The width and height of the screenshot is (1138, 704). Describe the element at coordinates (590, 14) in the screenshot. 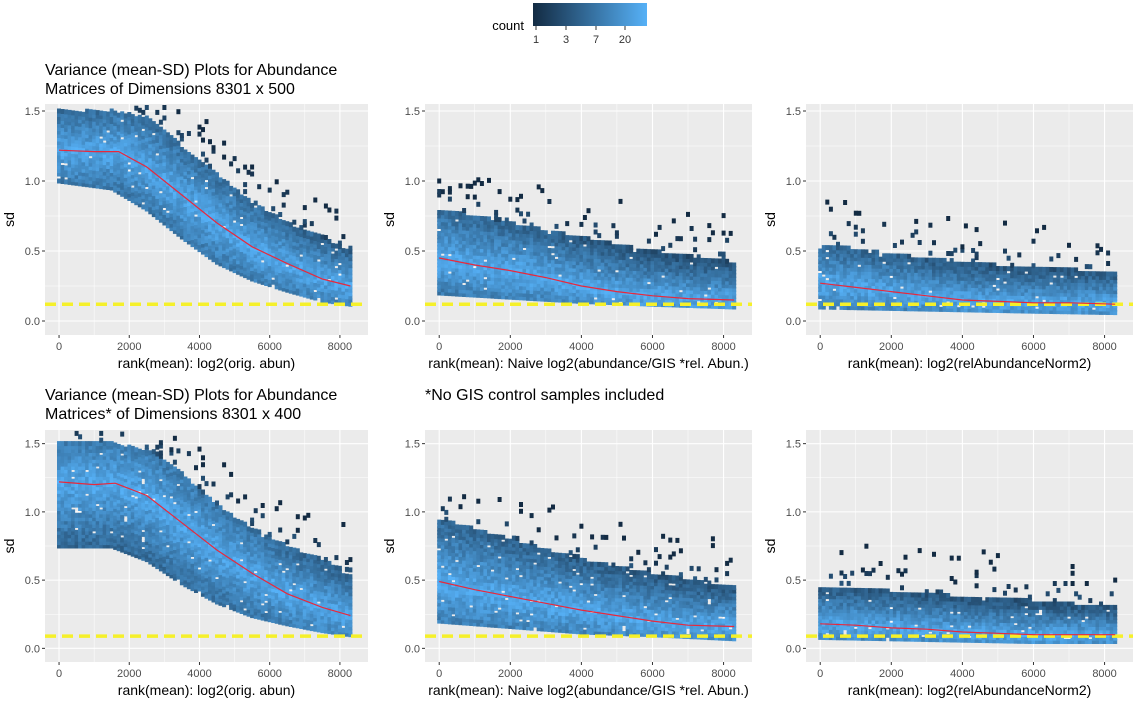

I see `legend-colorbar` at that location.